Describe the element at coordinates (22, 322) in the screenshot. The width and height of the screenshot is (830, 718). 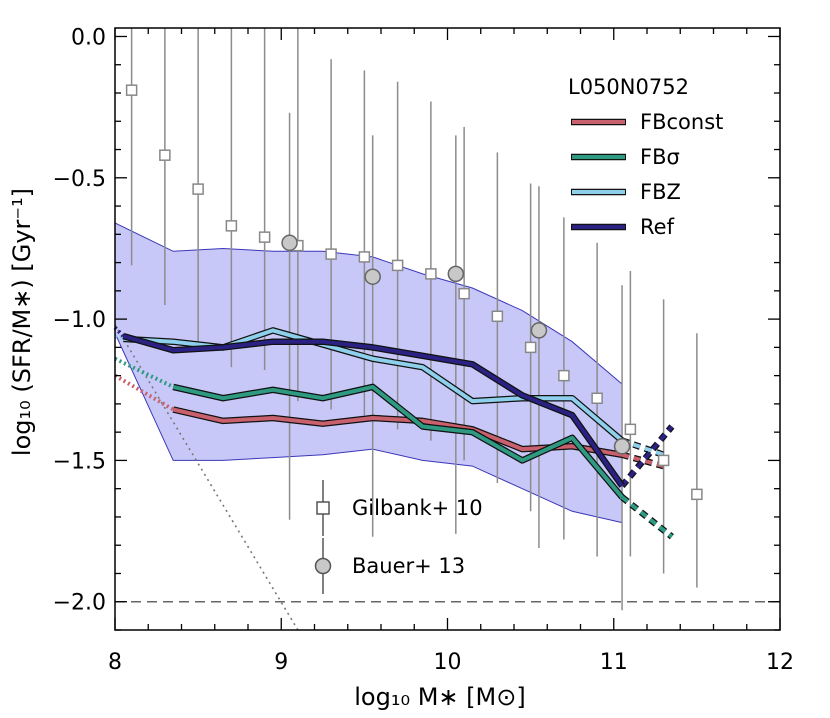
I see `y-axis-label: log₁₀ (SFR/M∗) [Gyr⁻¹]` at that location.